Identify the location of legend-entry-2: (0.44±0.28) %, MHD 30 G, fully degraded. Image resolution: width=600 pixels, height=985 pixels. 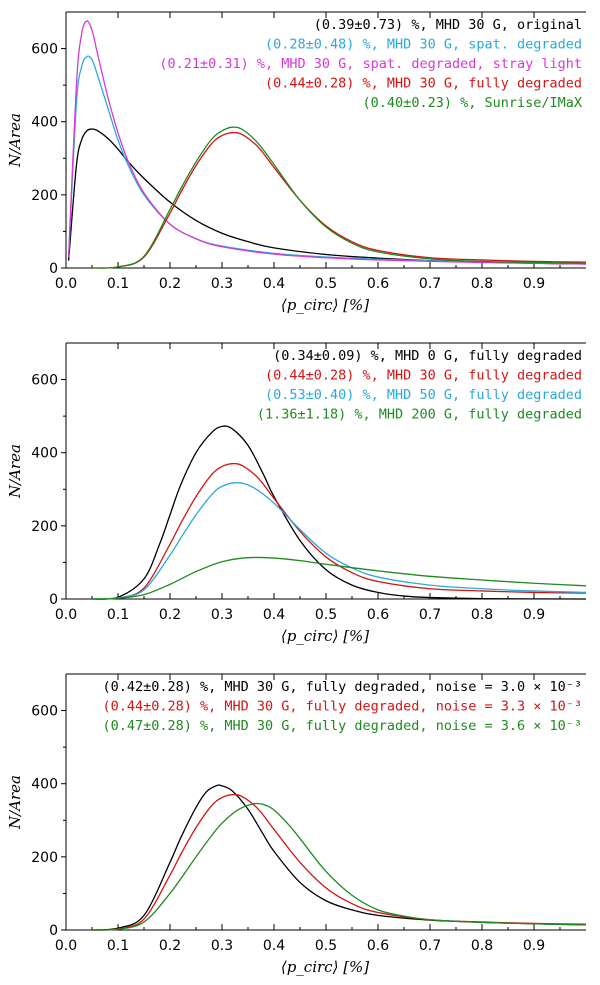
(423, 376).